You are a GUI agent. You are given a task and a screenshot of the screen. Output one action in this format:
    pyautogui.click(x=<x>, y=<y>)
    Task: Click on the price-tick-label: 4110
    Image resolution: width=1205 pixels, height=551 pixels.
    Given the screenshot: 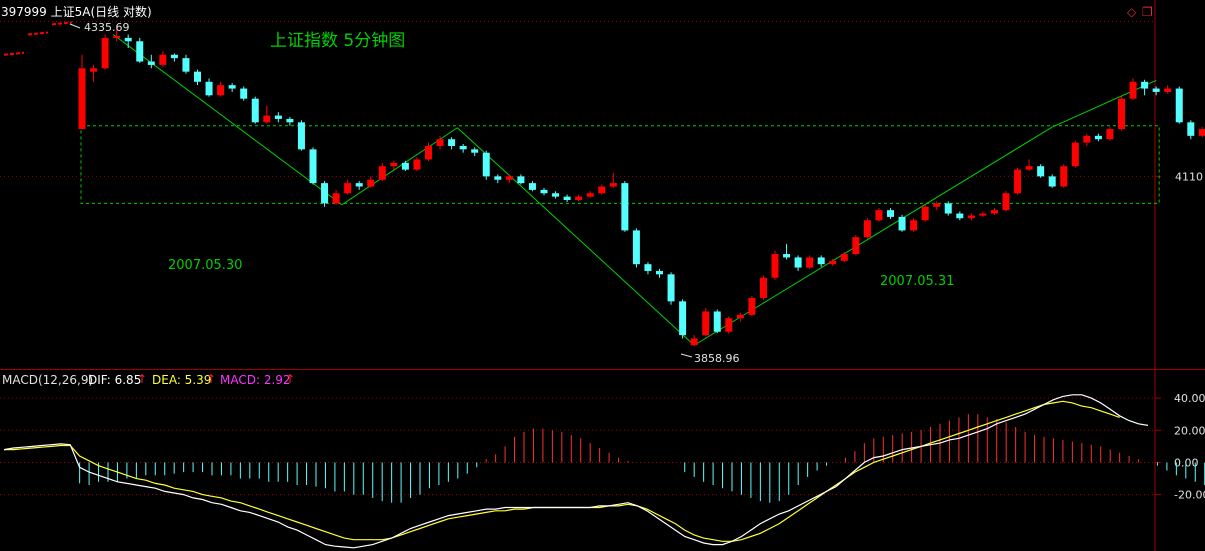 What is the action you would take?
    pyautogui.click(x=1189, y=176)
    